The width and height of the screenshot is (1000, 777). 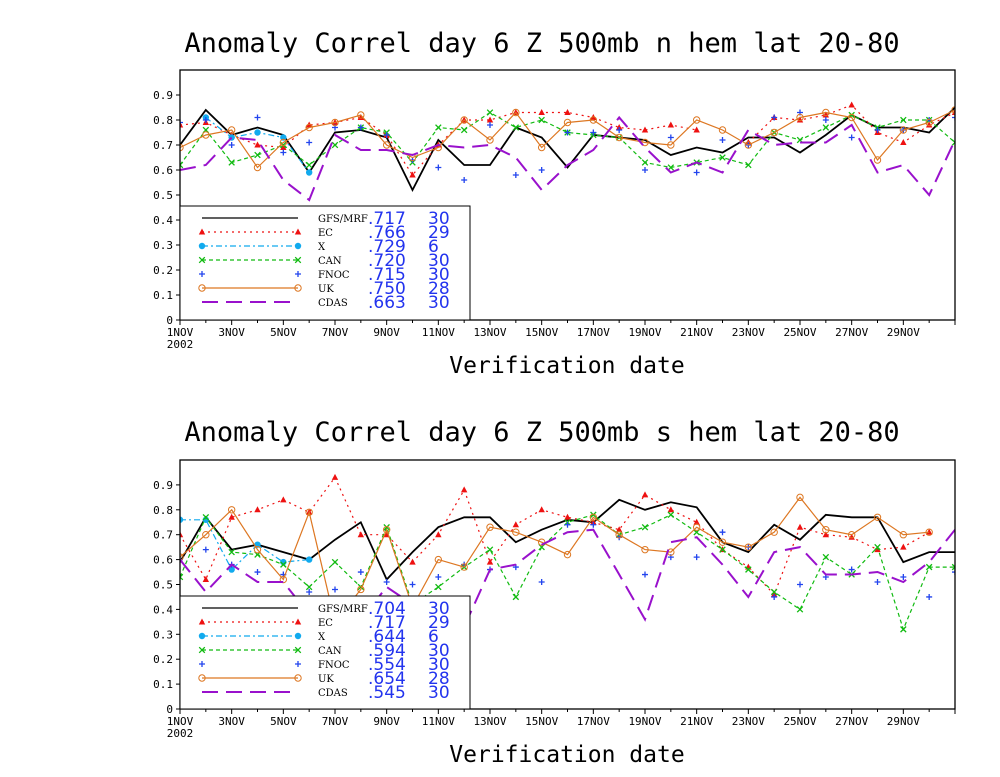 I want to click on legend-label: CDAS, so click(x=333, y=303).